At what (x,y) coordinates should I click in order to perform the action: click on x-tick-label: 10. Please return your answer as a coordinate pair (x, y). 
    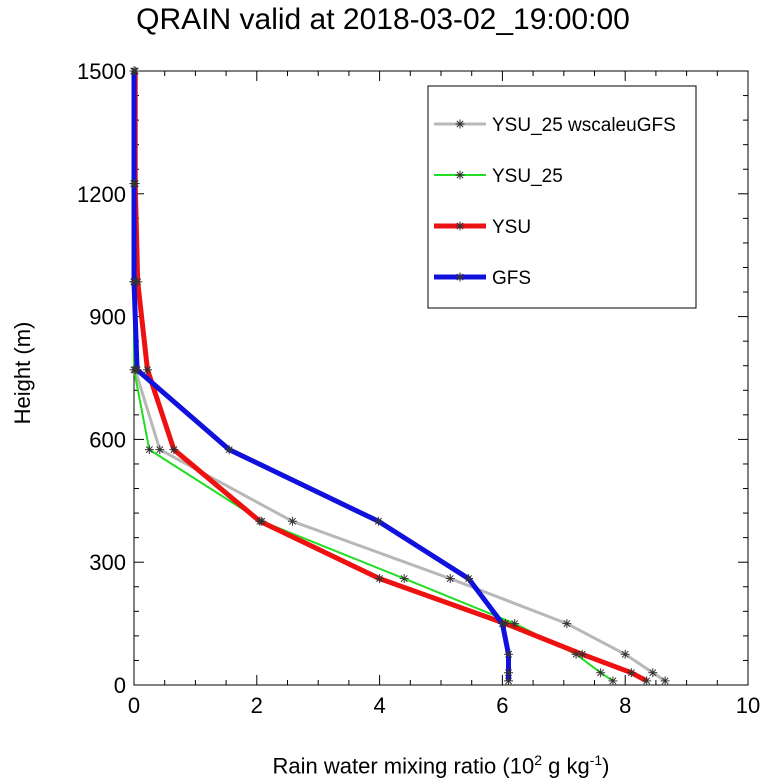
    Looking at the image, I should click on (748, 705).